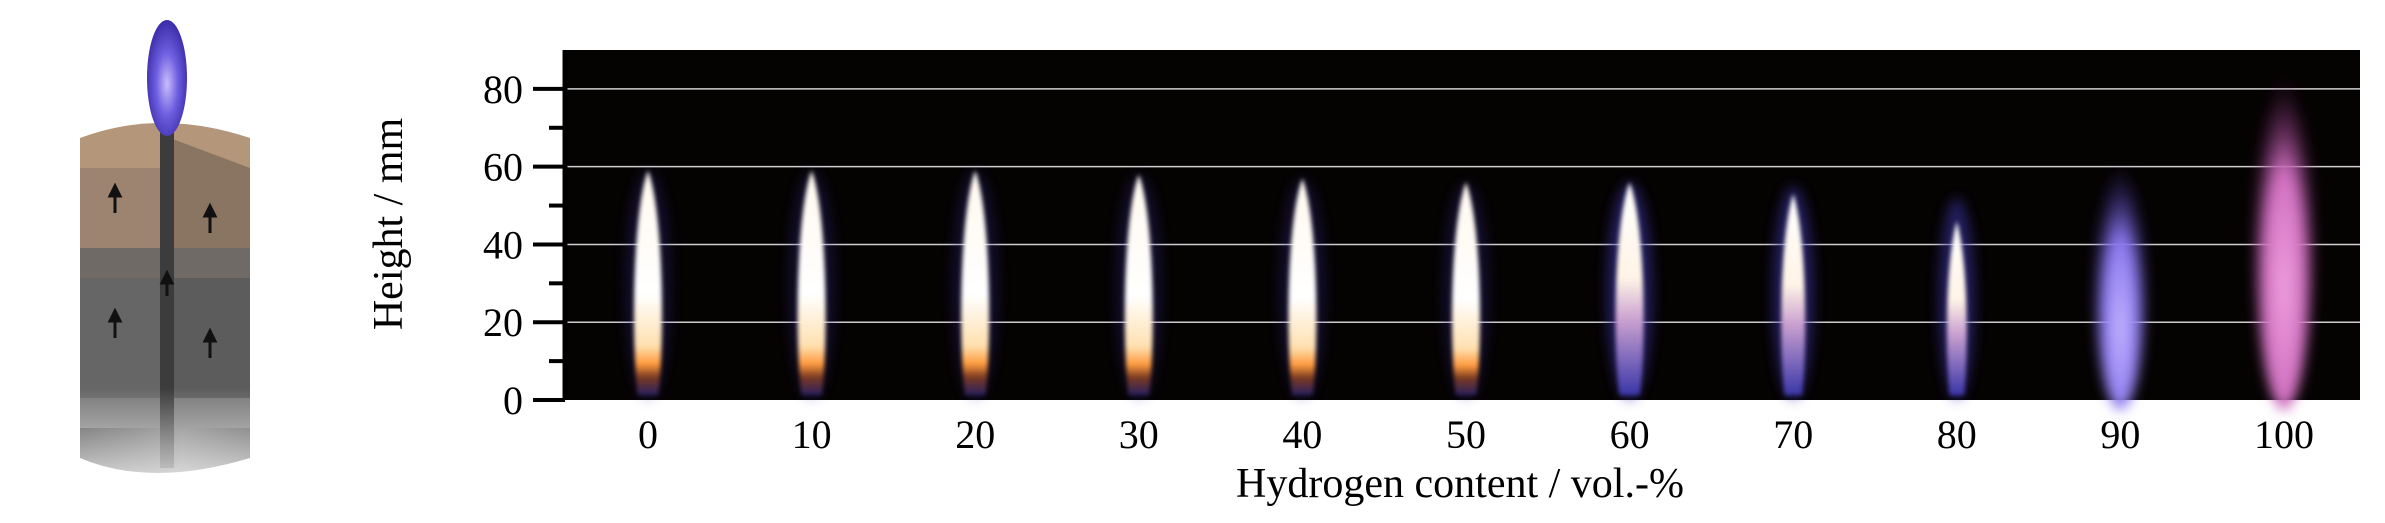 This screenshot has width=2385, height=523. What do you see at coordinates (167, 78) in the screenshot?
I see `burner-flame` at bounding box center [167, 78].